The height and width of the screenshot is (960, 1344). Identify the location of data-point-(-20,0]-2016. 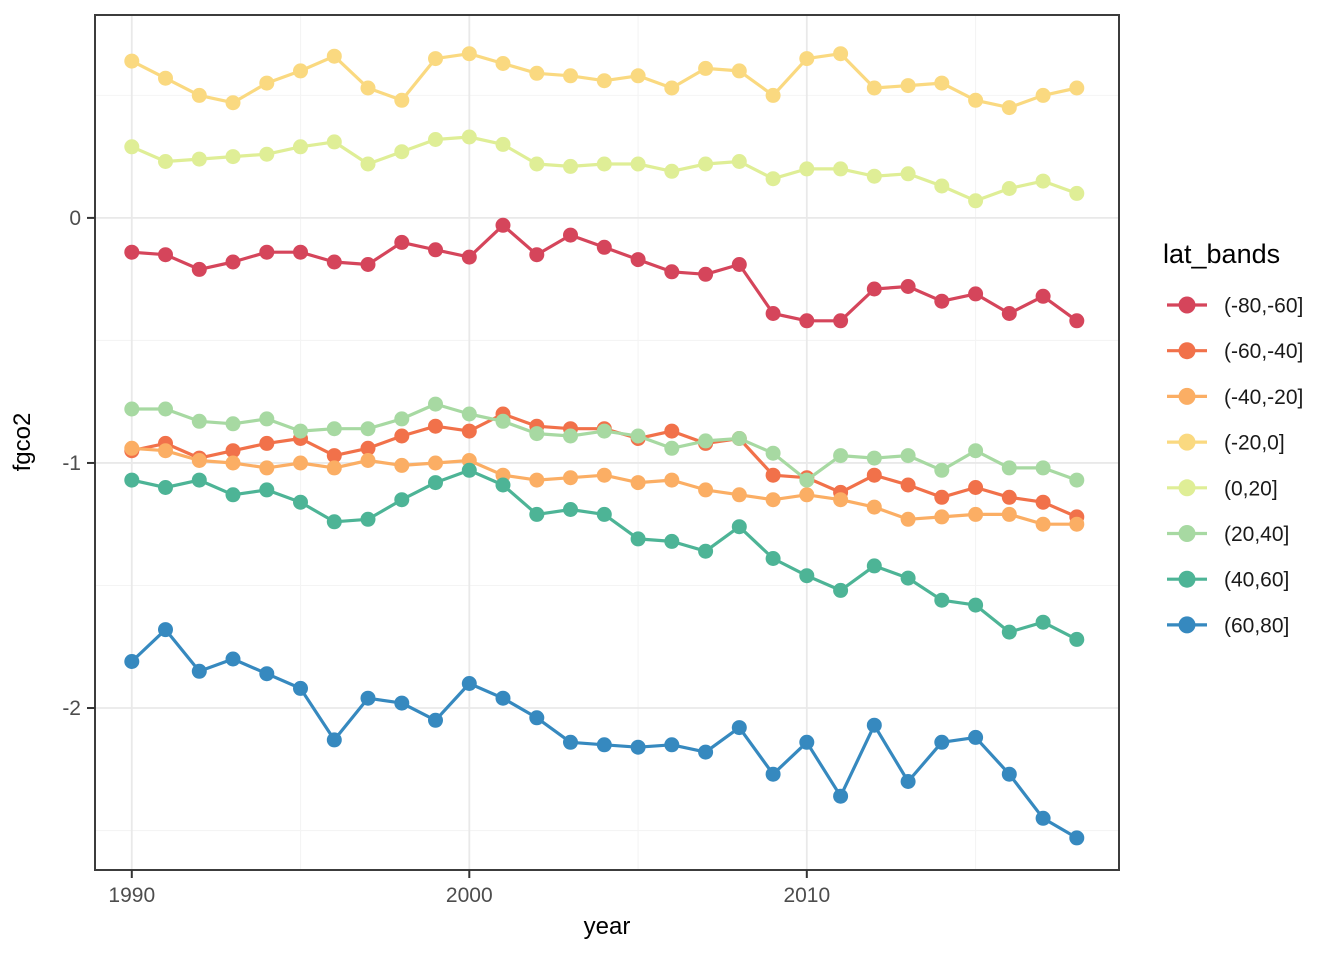
(1009, 108).